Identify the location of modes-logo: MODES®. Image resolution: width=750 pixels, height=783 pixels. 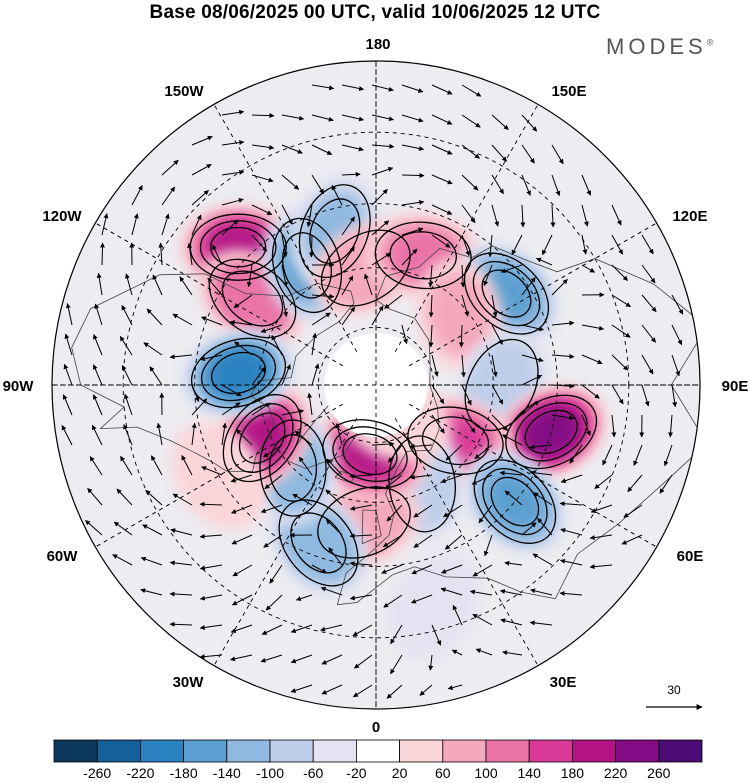
(659, 47).